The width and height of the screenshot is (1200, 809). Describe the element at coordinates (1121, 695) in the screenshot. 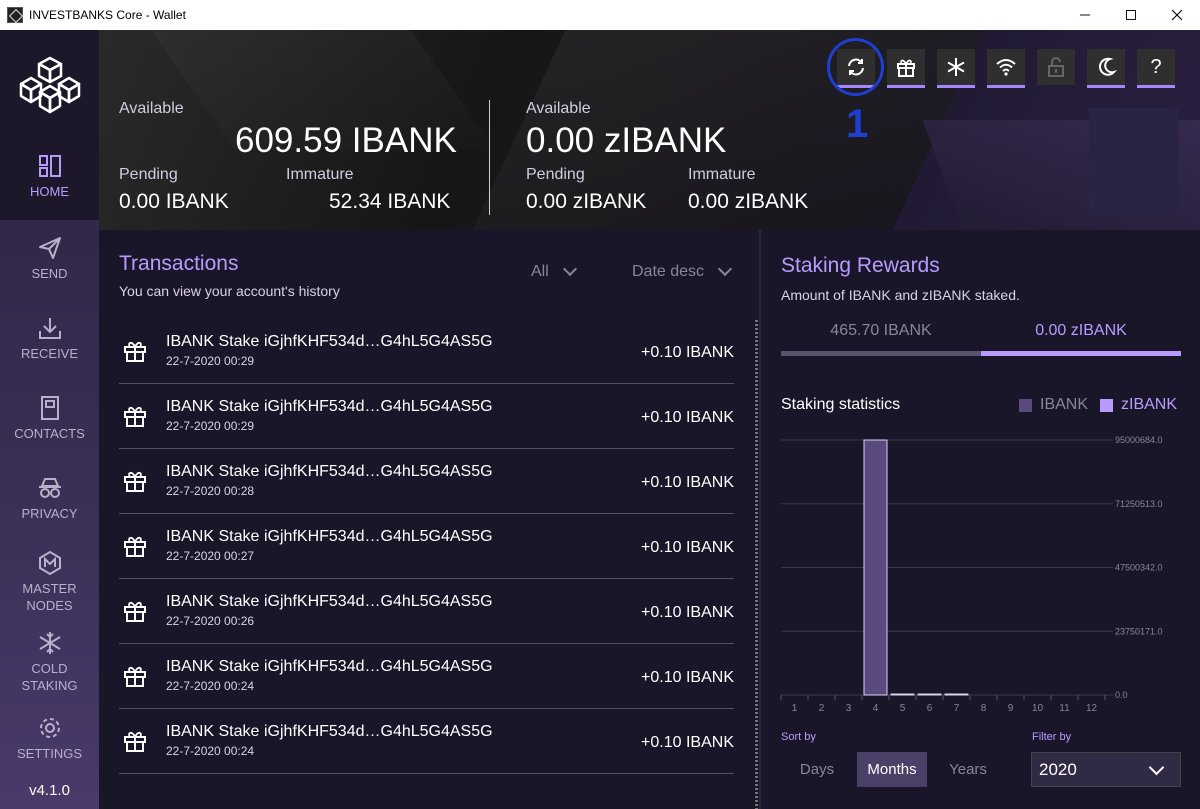

I see `y-tick-label: 0.0` at that location.